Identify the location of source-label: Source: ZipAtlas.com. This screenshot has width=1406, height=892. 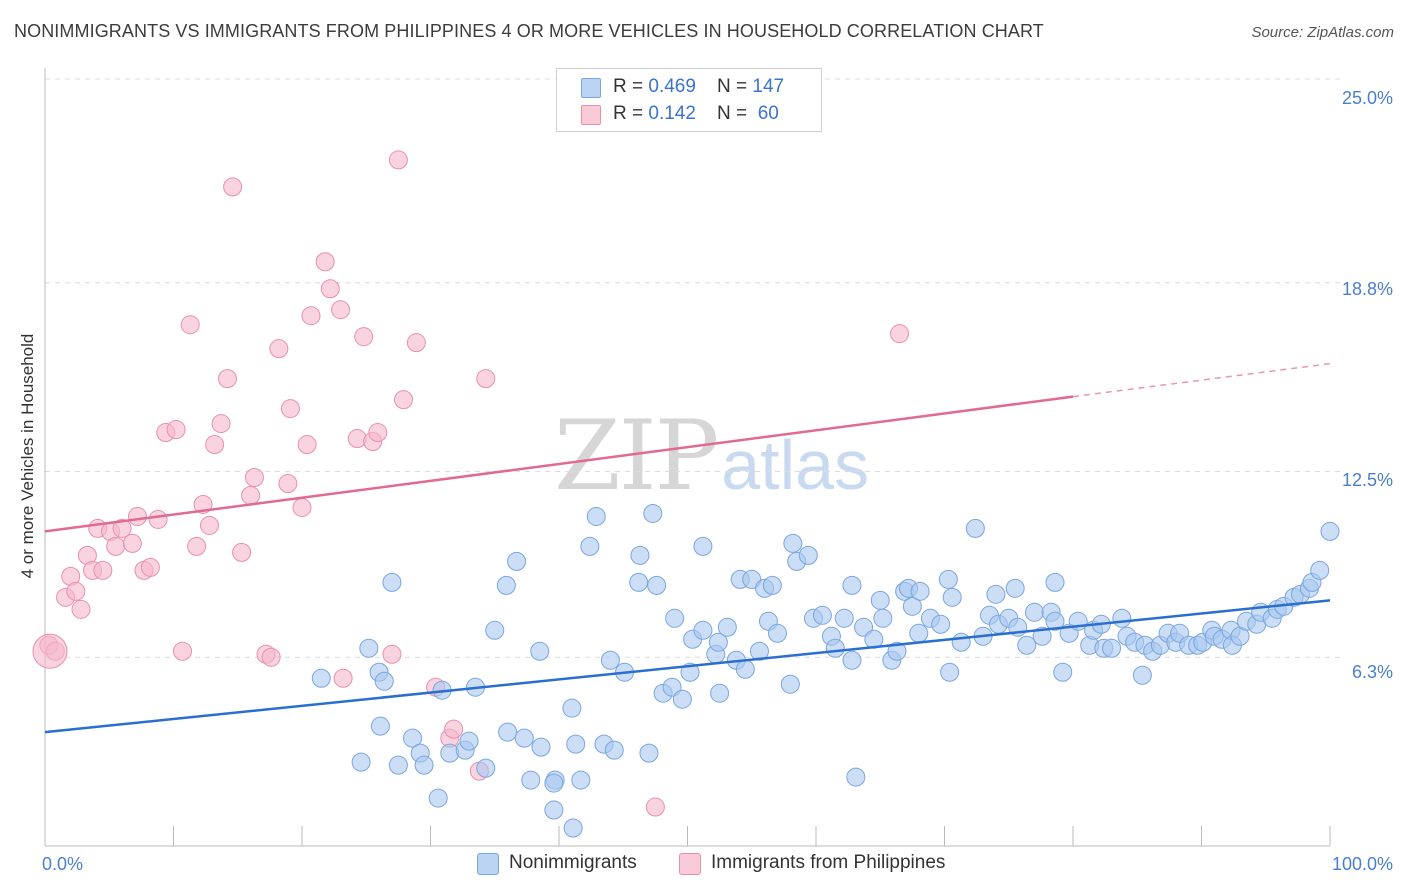
(1322, 32).